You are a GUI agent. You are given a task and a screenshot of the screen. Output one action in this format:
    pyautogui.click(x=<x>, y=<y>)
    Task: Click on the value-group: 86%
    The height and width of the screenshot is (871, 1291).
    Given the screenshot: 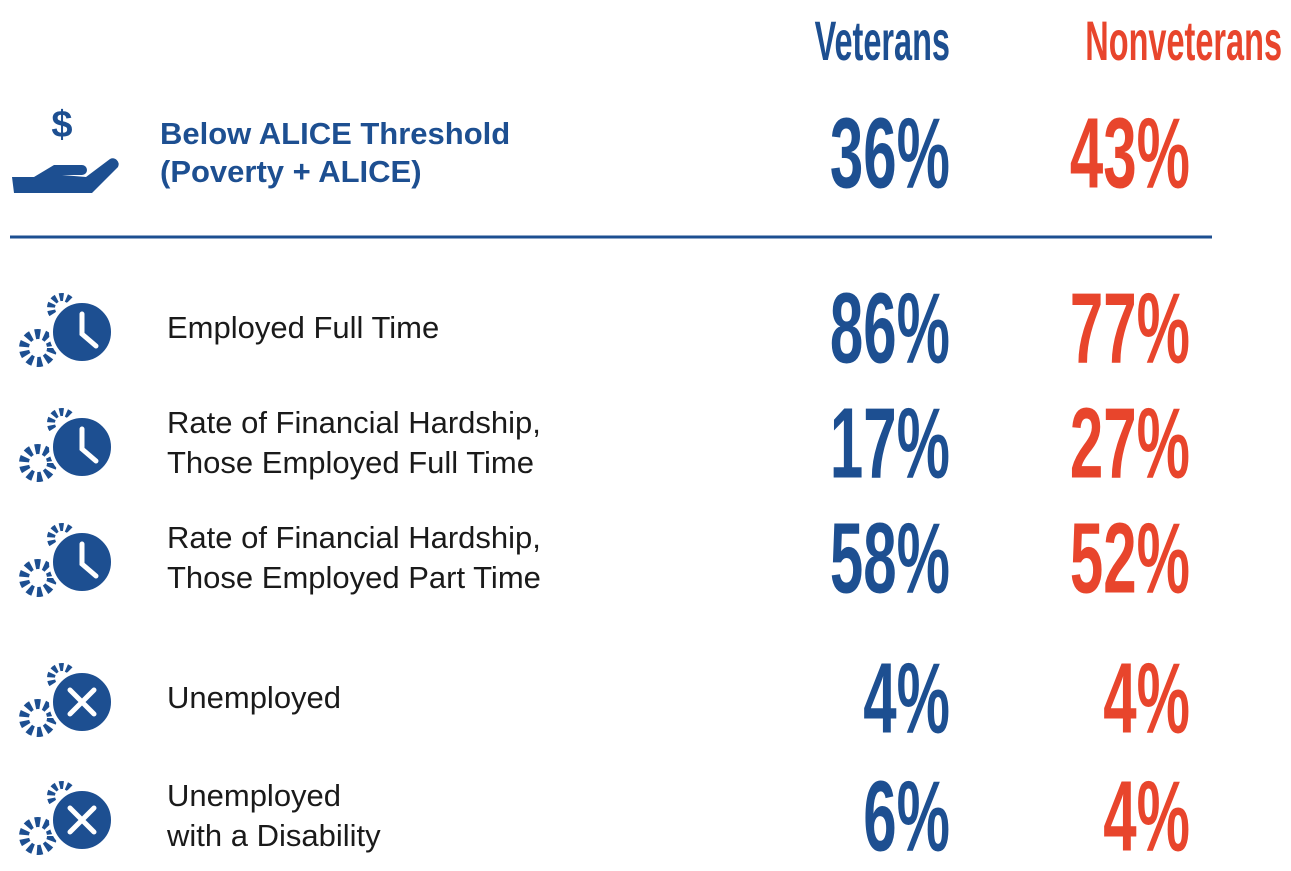 What is the action you would take?
    pyautogui.click(x=890, y=329)
    